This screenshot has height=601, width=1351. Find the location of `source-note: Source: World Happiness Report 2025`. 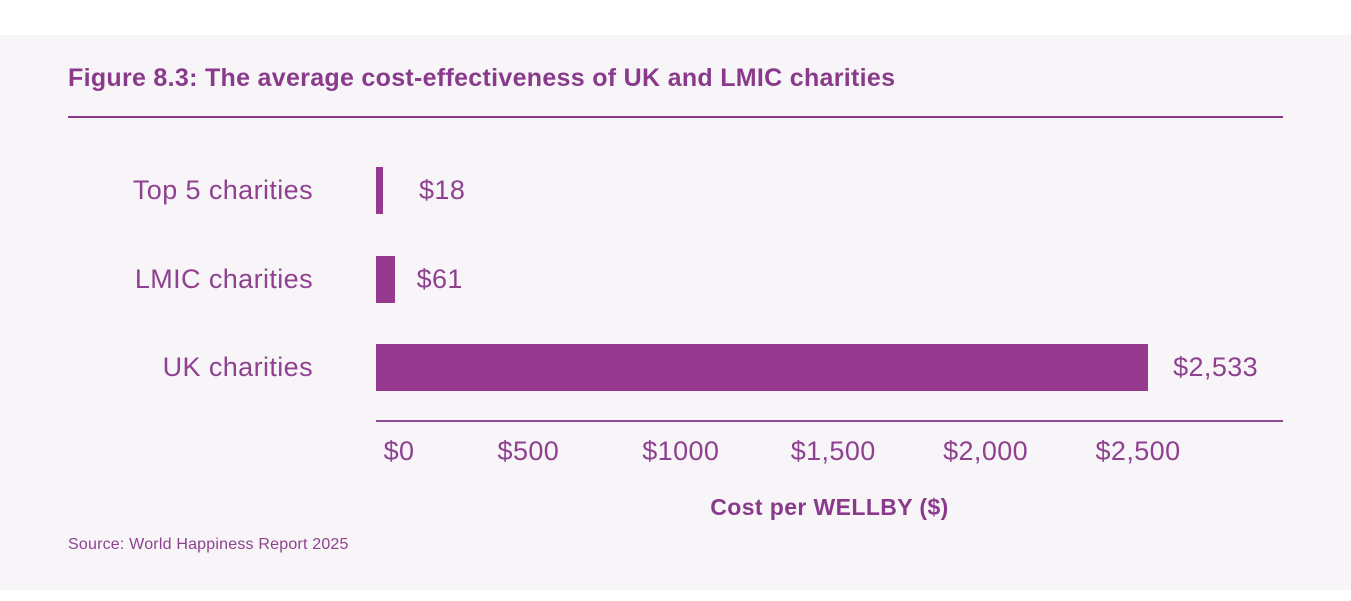

source-note: Source: World Happiness Report 2025 is located at coordinates (208, 544).